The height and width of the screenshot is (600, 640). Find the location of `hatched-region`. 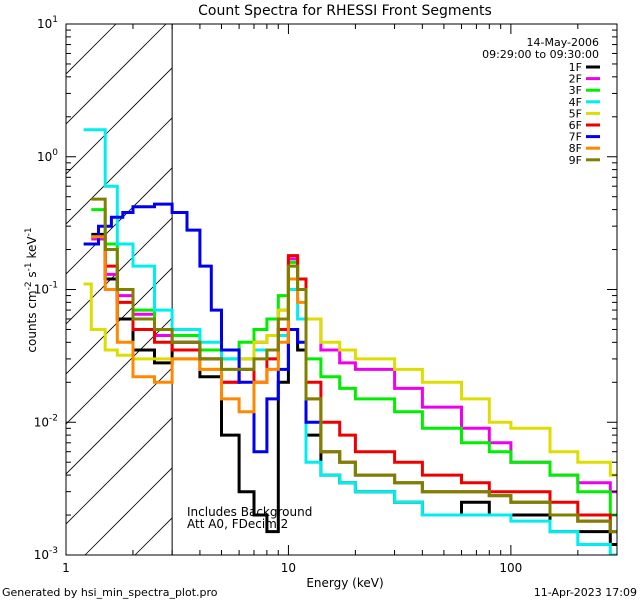

hatched-region is located at coordinates (119, 289).